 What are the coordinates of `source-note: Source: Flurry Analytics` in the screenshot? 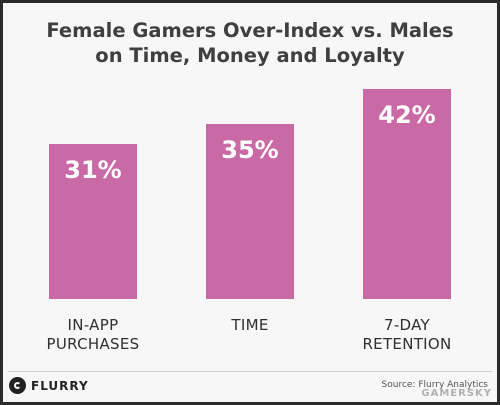 It's located at (434, 385).